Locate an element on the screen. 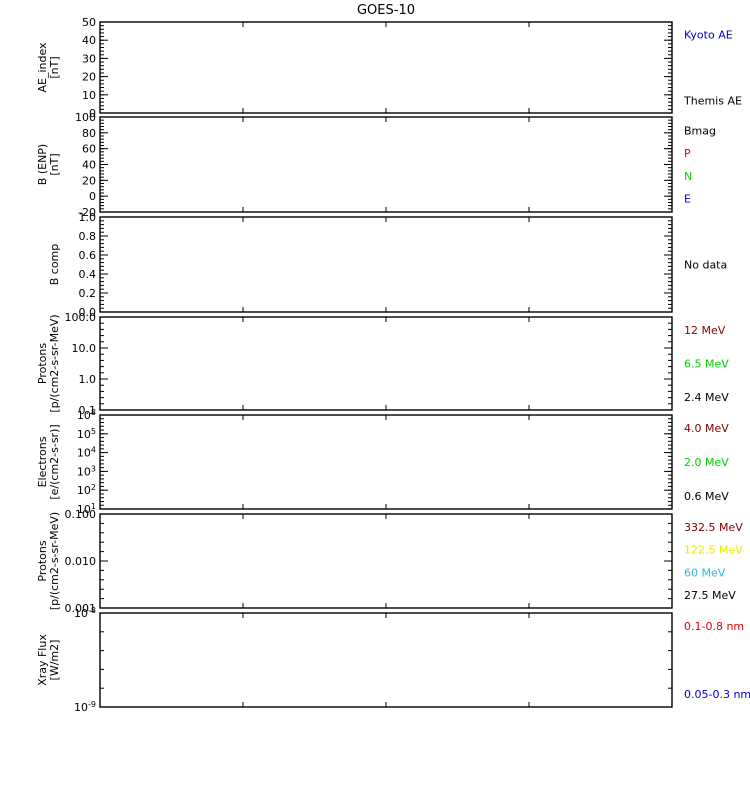 The image size is (750, 800). svg-text: 40 is located at coordinates (89, 165).